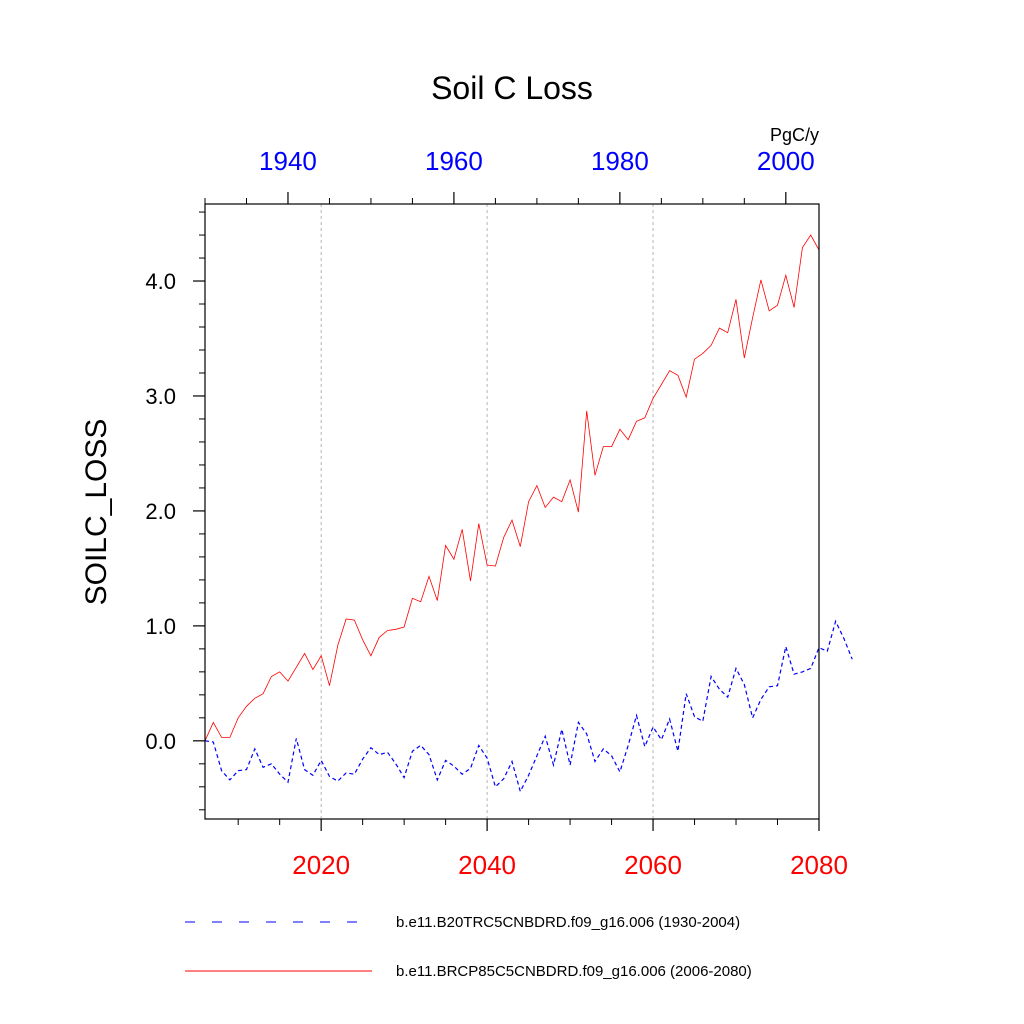 This screenshot has height=1024, width=1024. What do you see at coordinates (528, 706) in the screenshot?
I see `series-line-historical` at bounding box center [528, 706].